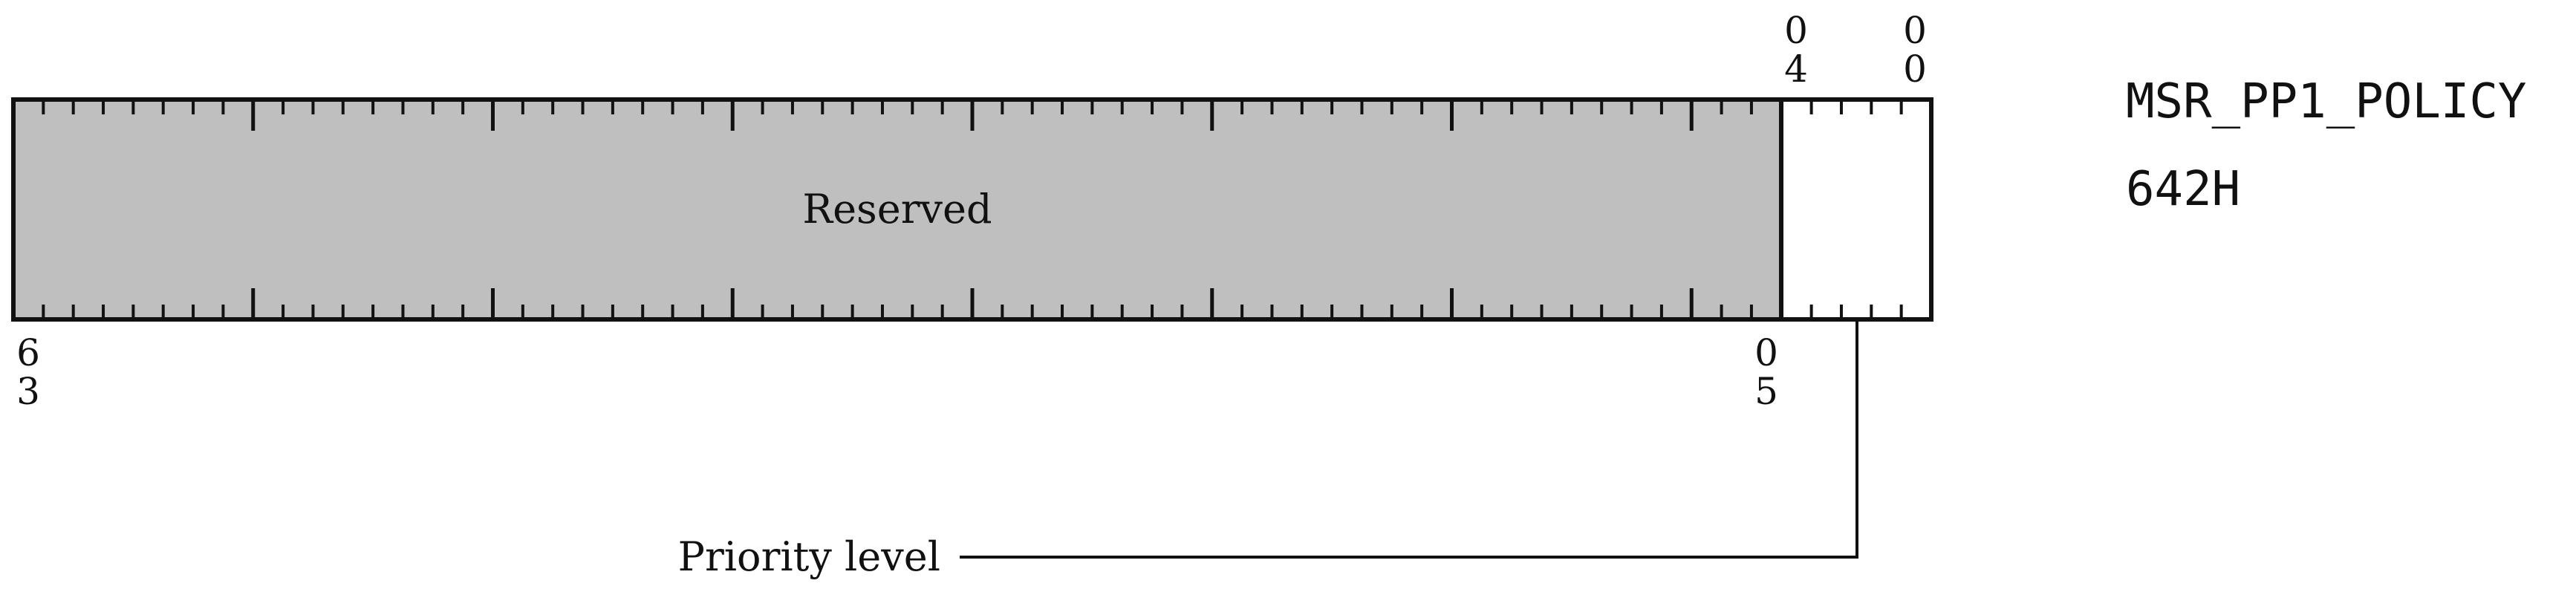 This screenshot has width=2576, height=592. Describe the element at coordinates (1796, 69) in the screenshot. I see `bit-label-top-left-lo: 4` at that location.